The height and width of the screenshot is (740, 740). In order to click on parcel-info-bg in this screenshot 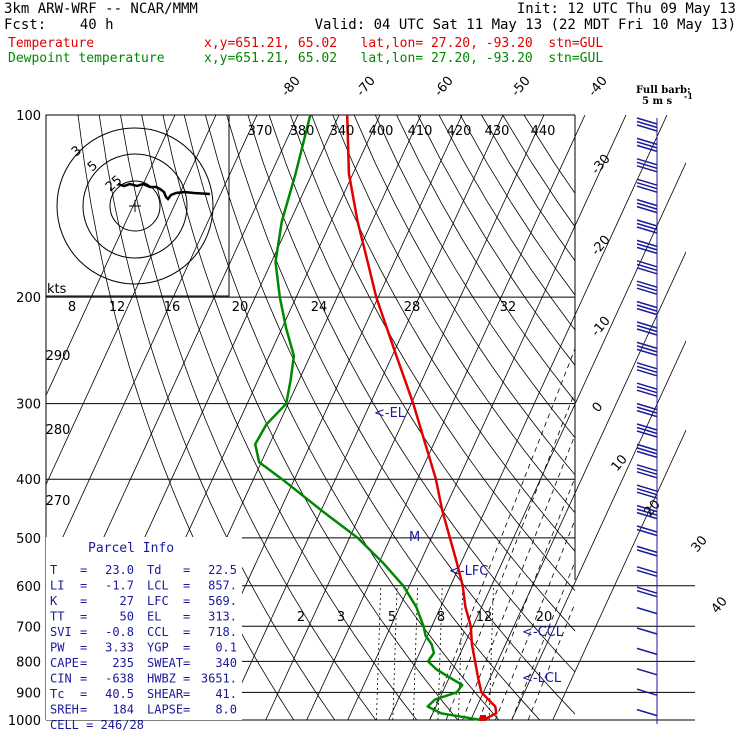, I will do `click(144, 628)`.